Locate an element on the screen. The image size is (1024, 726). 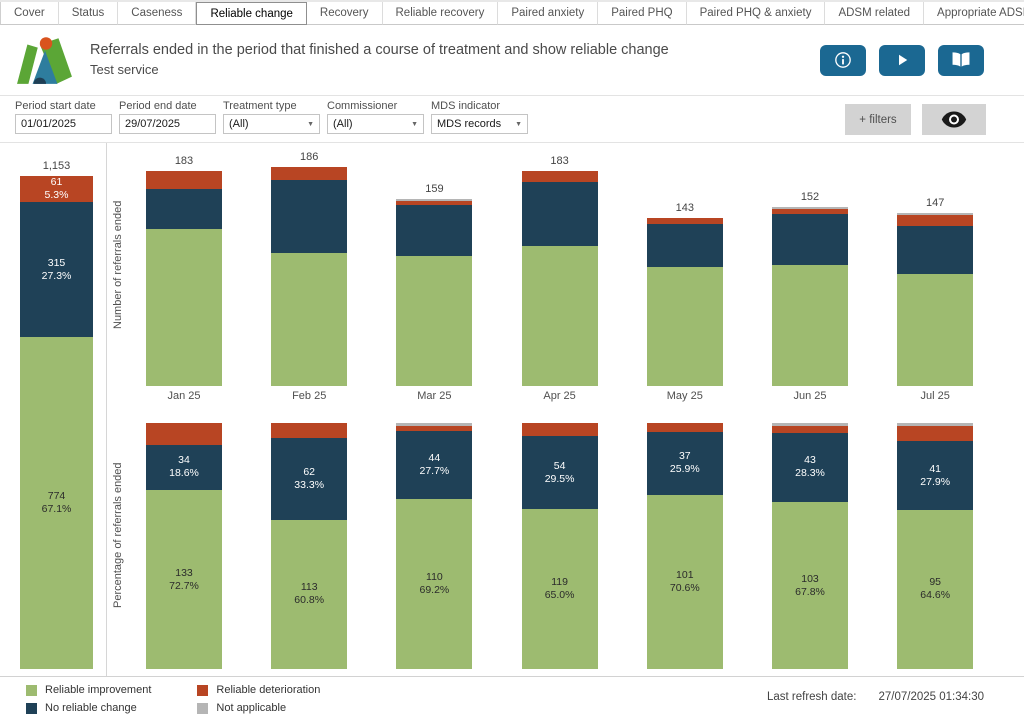
legend-label: Reliable deterioration is located at coordinates (268, 690).